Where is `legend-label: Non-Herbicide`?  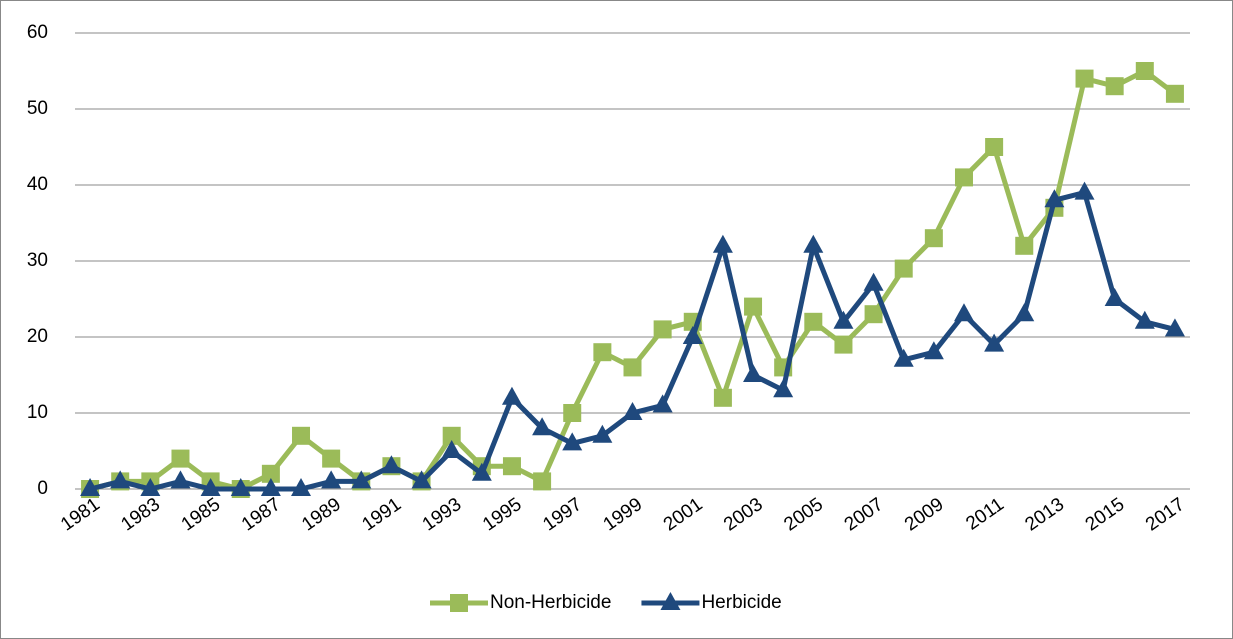 legend-label: Non-Herbicide is located at coordinates (550, 602).